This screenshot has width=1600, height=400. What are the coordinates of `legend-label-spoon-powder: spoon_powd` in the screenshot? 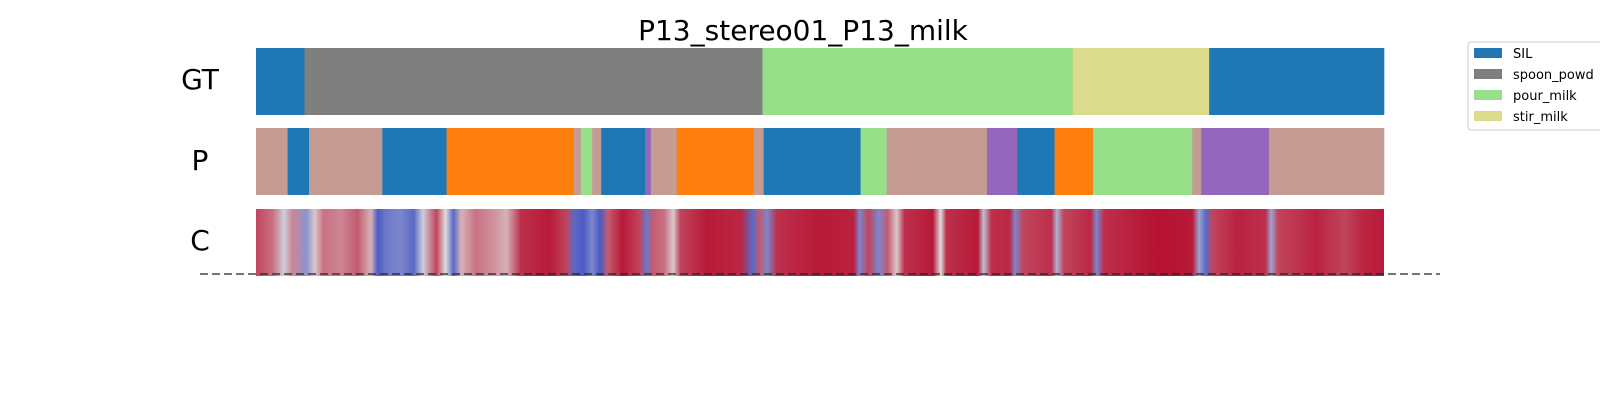 It's located at (1553, 75).